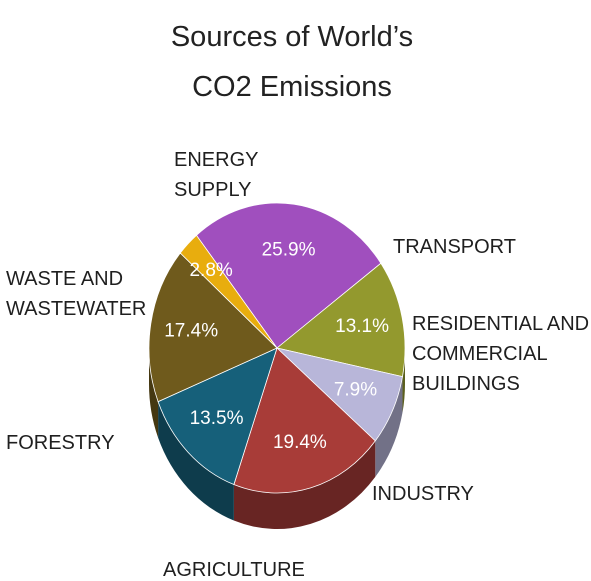  Describe the element at coordinates (355, 390) in the screenshot. I see `slice-value-label: 7.9%` at that location.